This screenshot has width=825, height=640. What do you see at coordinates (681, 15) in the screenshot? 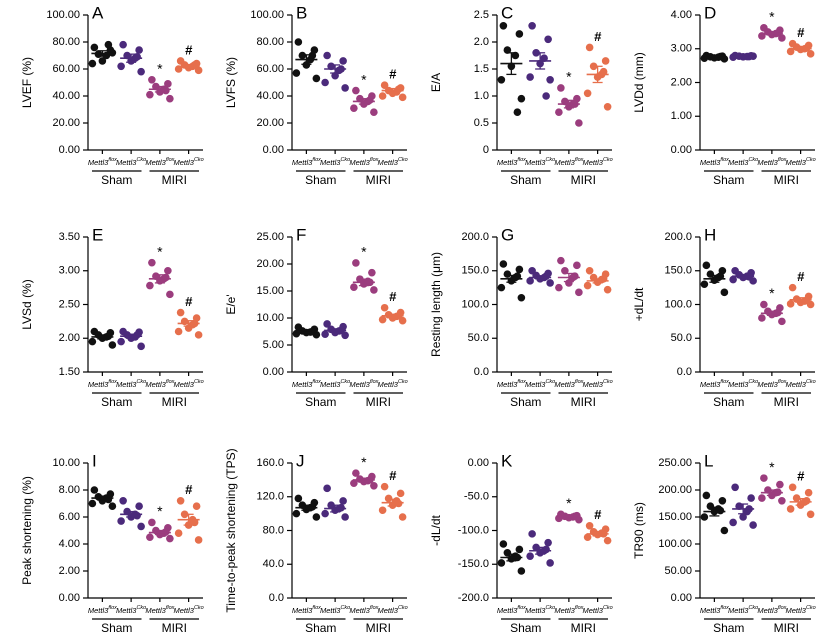
I see `y-tick-label: 4.00` at bounding box center [681, 15].